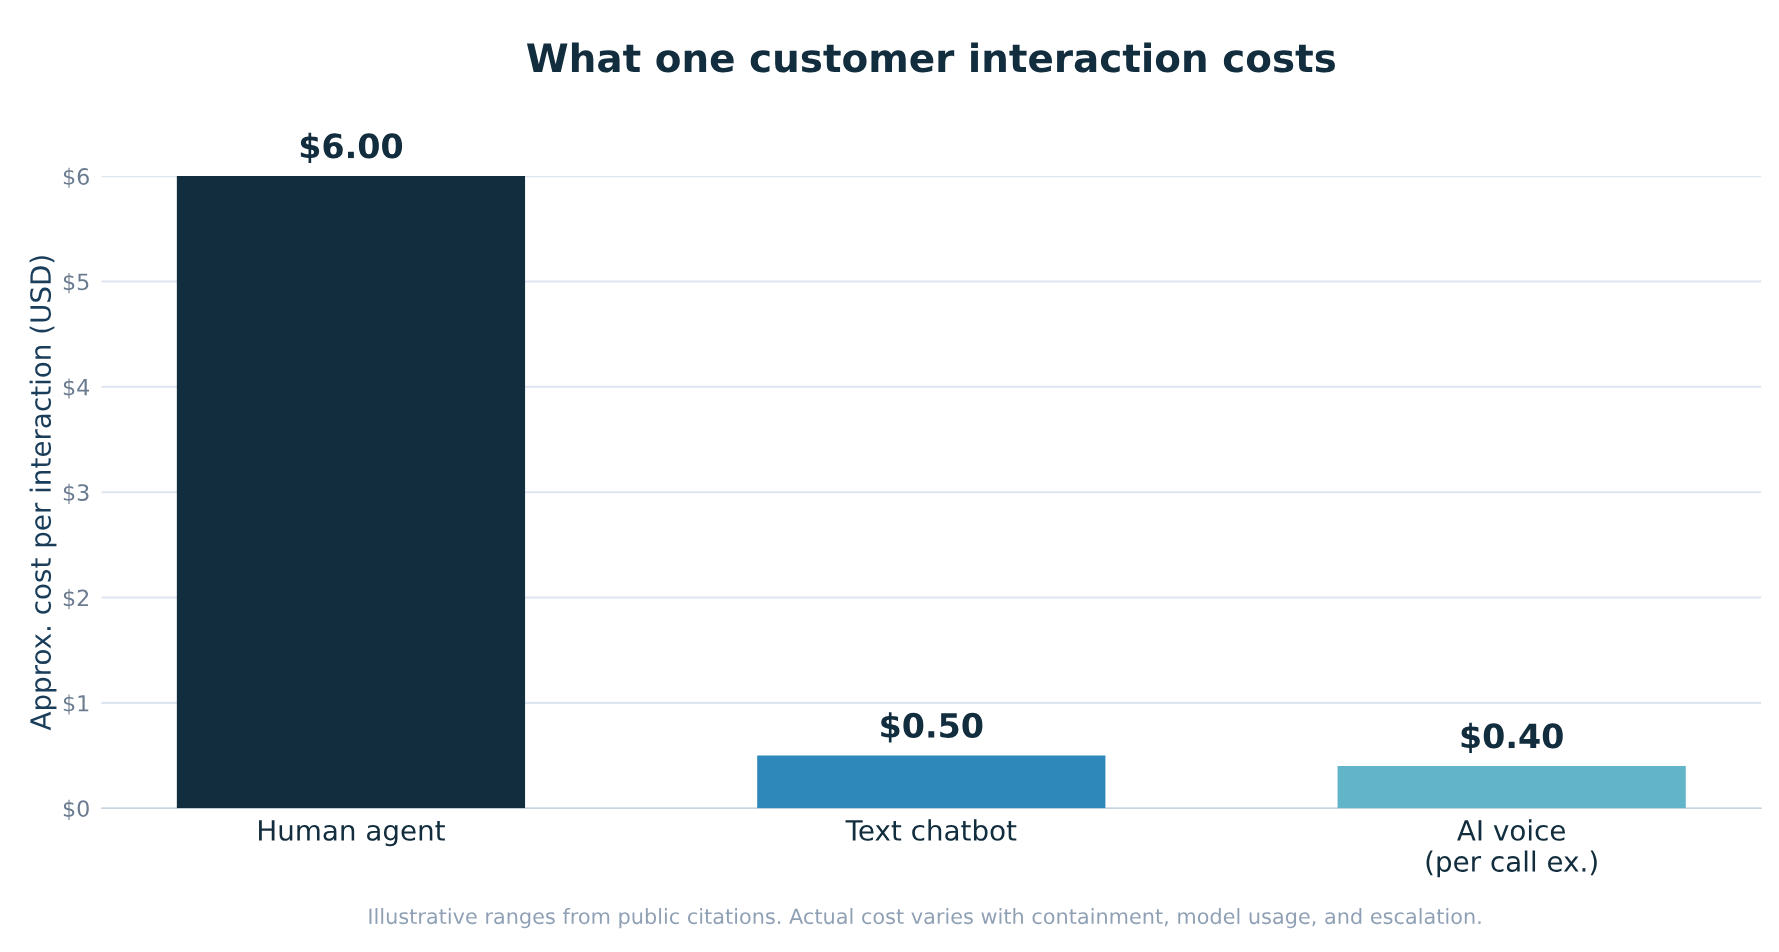 This screenshot has width=1779, height=952. I want to click on y-tick-label: $6, so click(76, 177).